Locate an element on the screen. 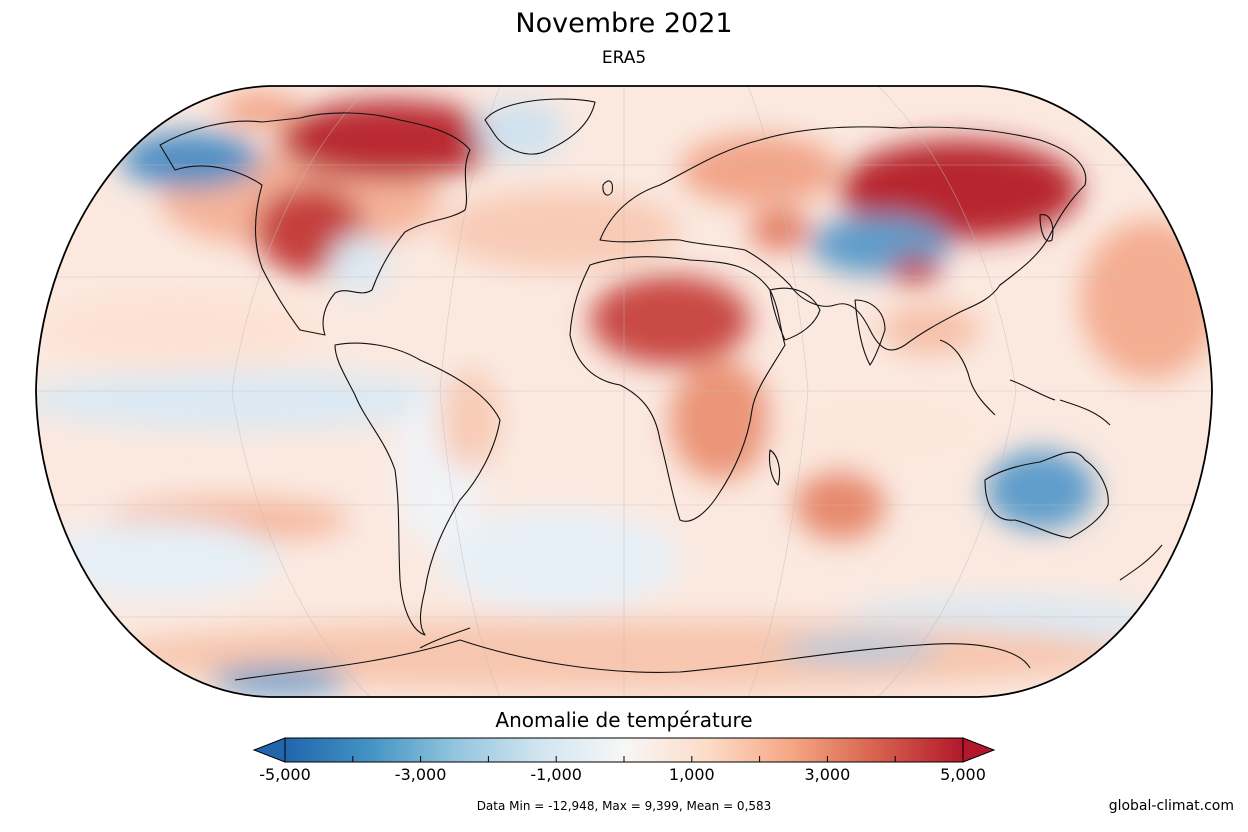  colorbar-tick-label: 1,000 is located at coordinates (691, 774).